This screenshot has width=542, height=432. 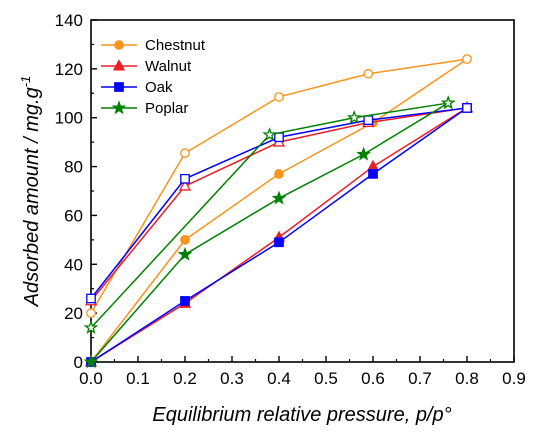 What do you see at coordinates (185, 185) in the screenshot?
I see `walnut-desorption-point` at bounding box center [185, 185].